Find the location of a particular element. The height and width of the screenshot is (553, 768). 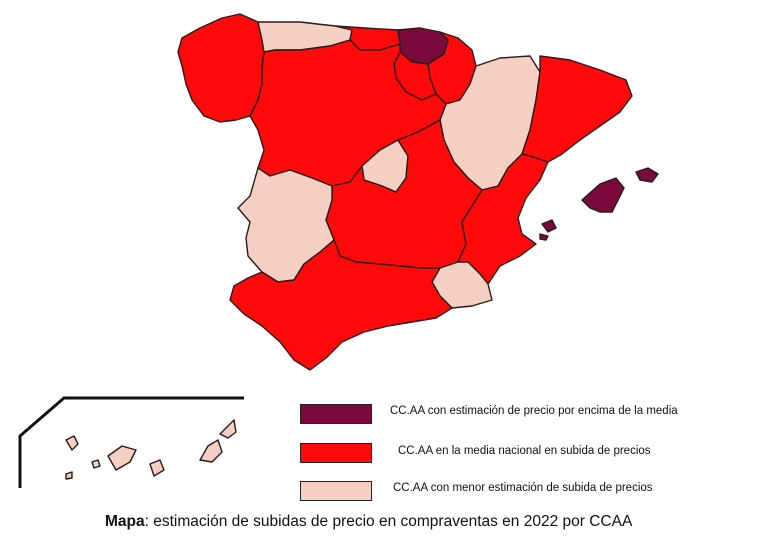

region-andalucia is located at coordinates (341, 305).